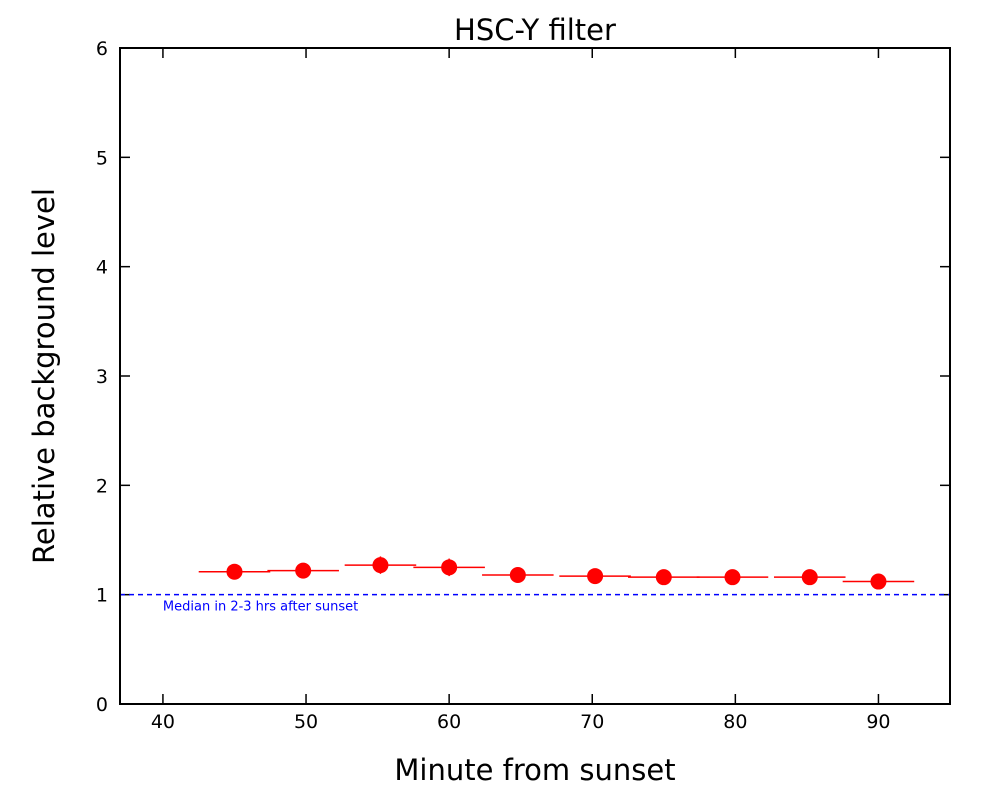 This screenshot has height=800, width=1000. I want to click on x-tick-label: 80, so click(735, 722).